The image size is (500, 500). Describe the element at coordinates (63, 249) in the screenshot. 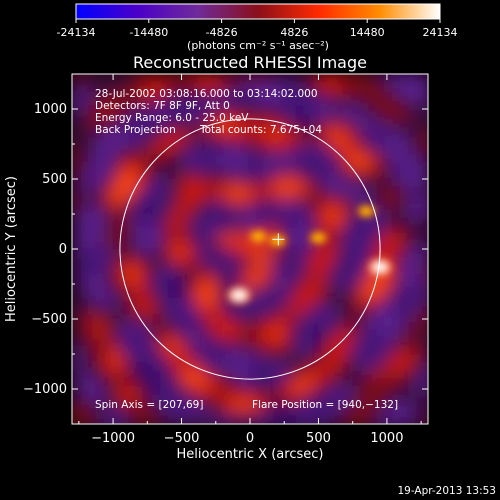

I see `y-tick-label: 0` at that location.